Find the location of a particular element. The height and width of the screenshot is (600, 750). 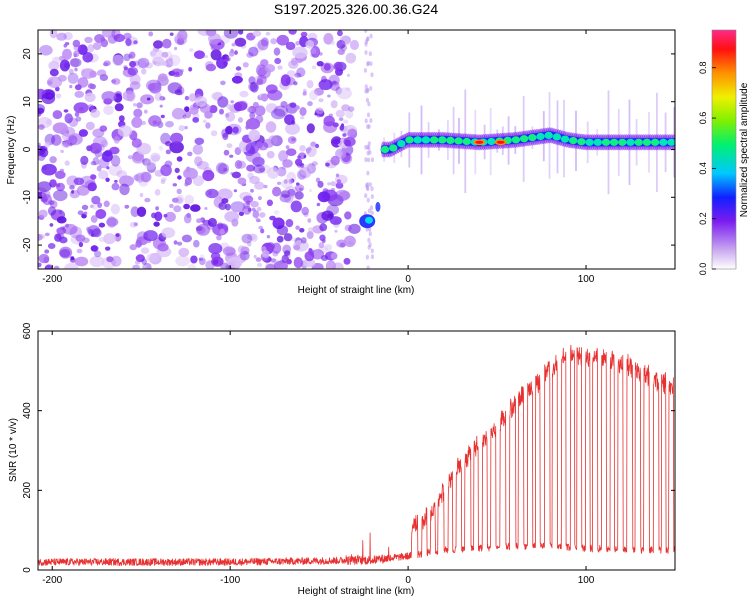

y-tick-label: -10 is located at coordinates (27, 197).